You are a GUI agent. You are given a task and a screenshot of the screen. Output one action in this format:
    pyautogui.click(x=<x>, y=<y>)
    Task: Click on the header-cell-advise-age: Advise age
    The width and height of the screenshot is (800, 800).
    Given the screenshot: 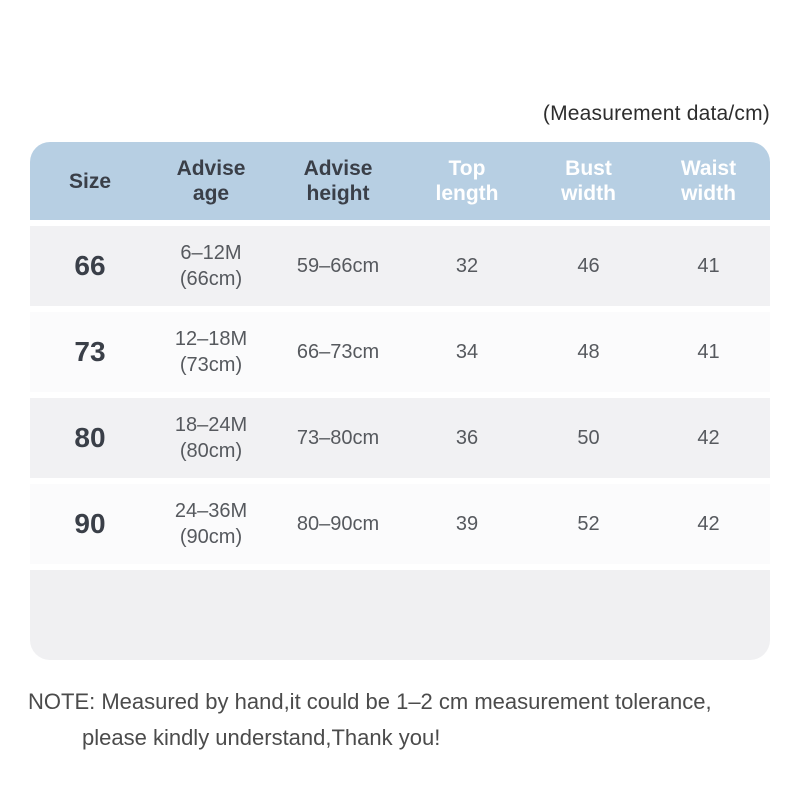 What is the action you would take?
    pyautogui.click(x=211, y=181)
    